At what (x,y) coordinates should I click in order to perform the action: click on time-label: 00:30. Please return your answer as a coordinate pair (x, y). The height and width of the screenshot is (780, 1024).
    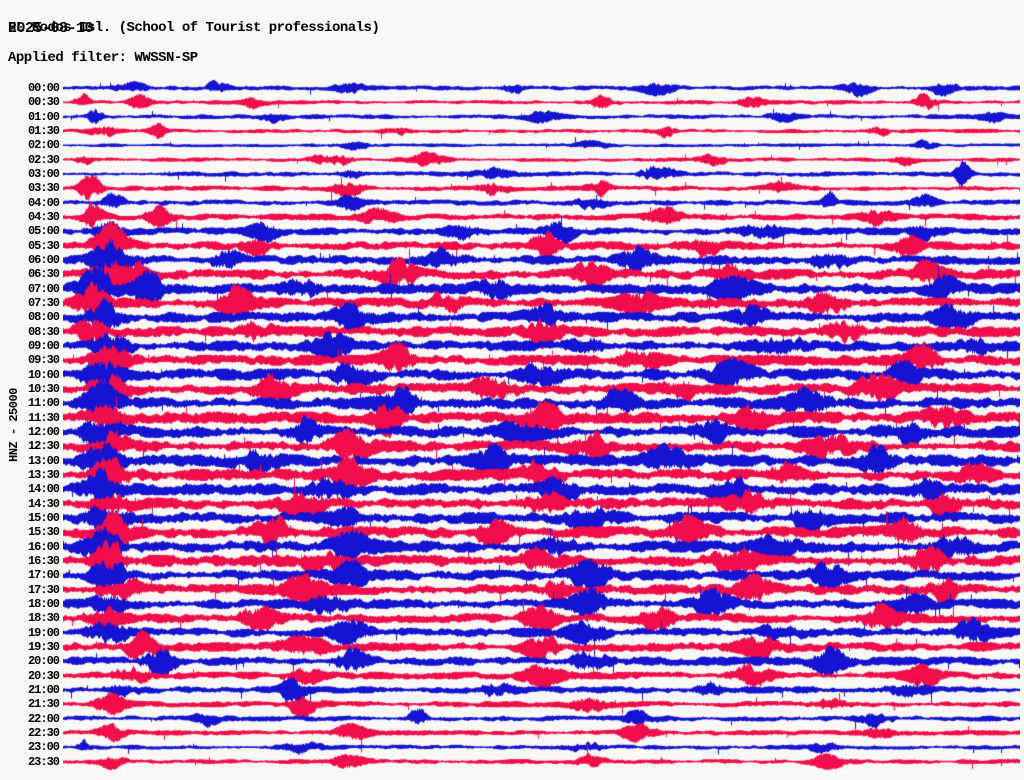
    Looking at the image, I should click on (43, 102).